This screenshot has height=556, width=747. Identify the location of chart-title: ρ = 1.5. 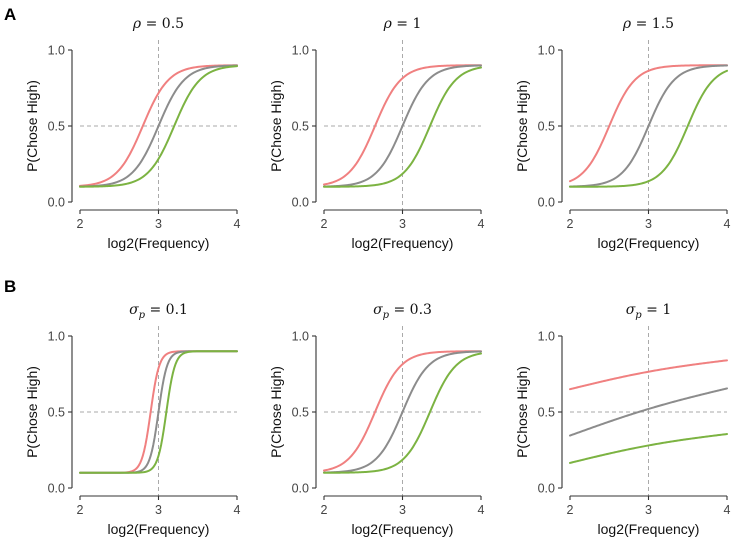
(648, 24).